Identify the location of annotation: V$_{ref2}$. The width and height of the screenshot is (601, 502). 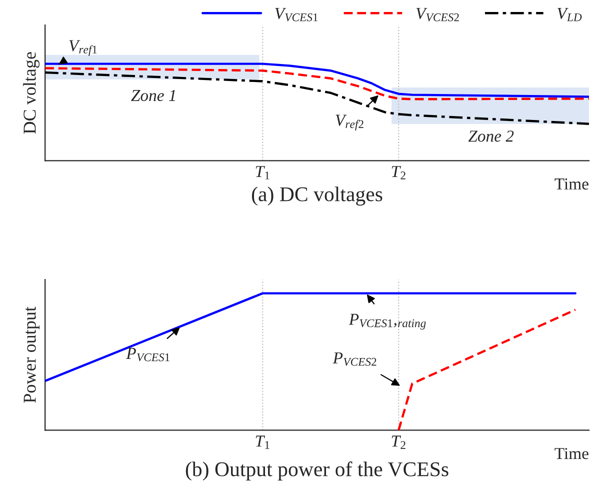
(350, 122).